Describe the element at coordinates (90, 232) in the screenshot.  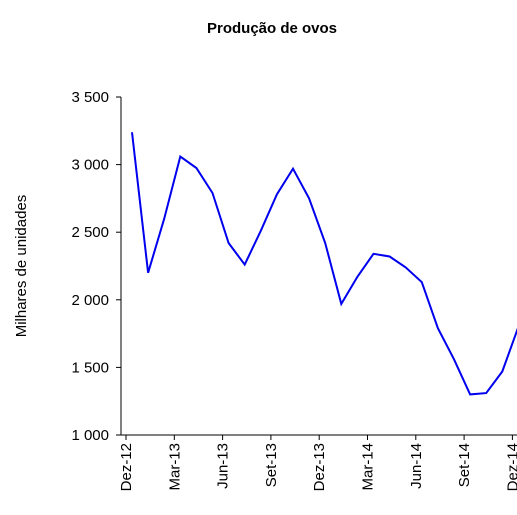
I see `y-tick-label: 2 500` at that location.